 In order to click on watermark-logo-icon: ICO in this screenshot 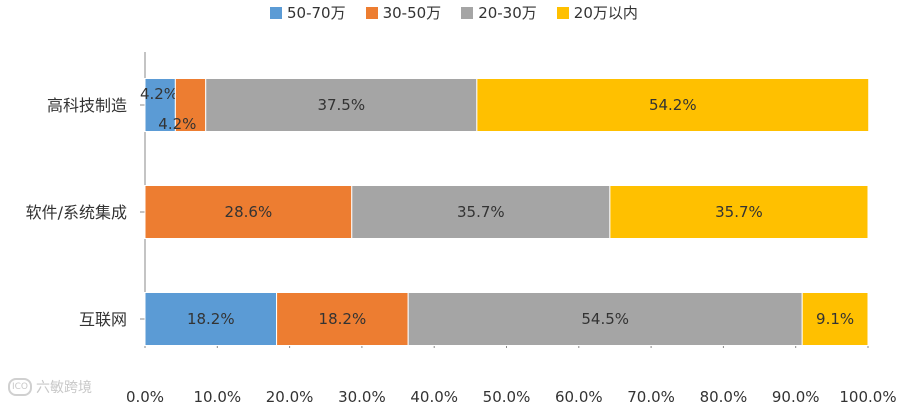, I will do `click(20, 387)`.